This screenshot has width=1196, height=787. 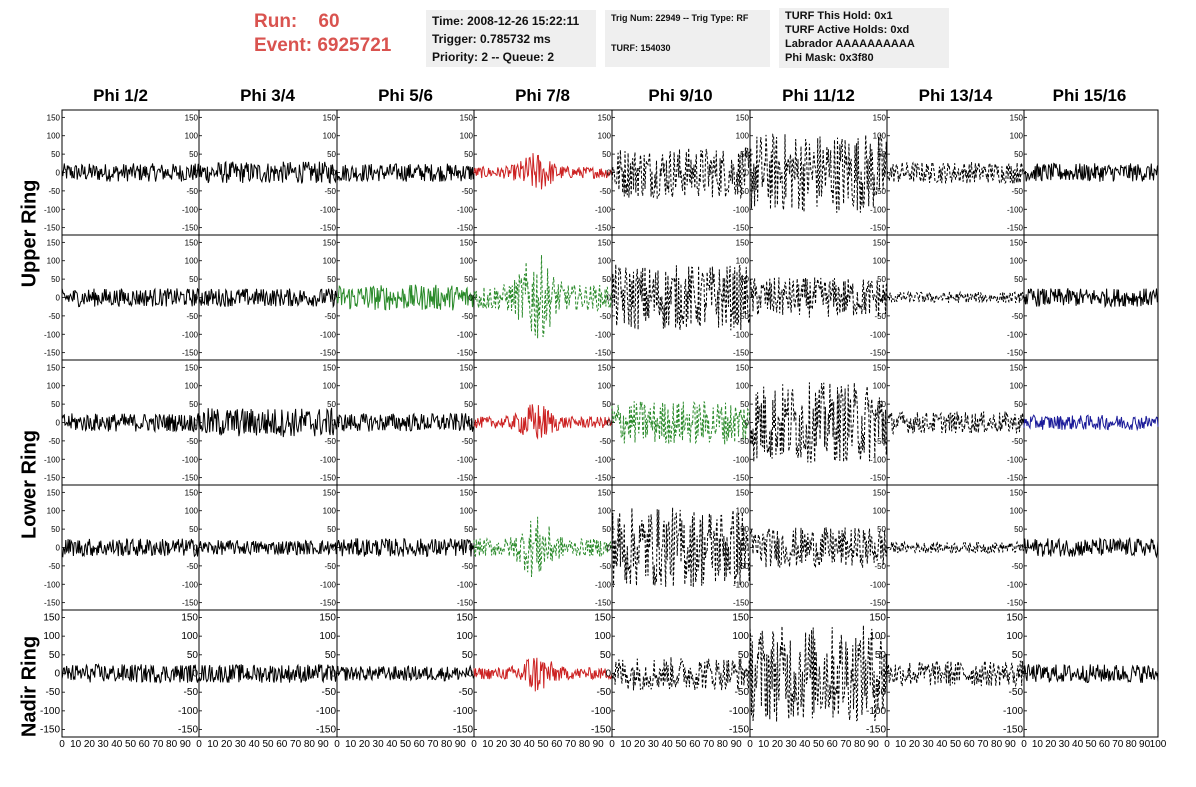 I want to click on panel-frame, so click(x=818, y=422).